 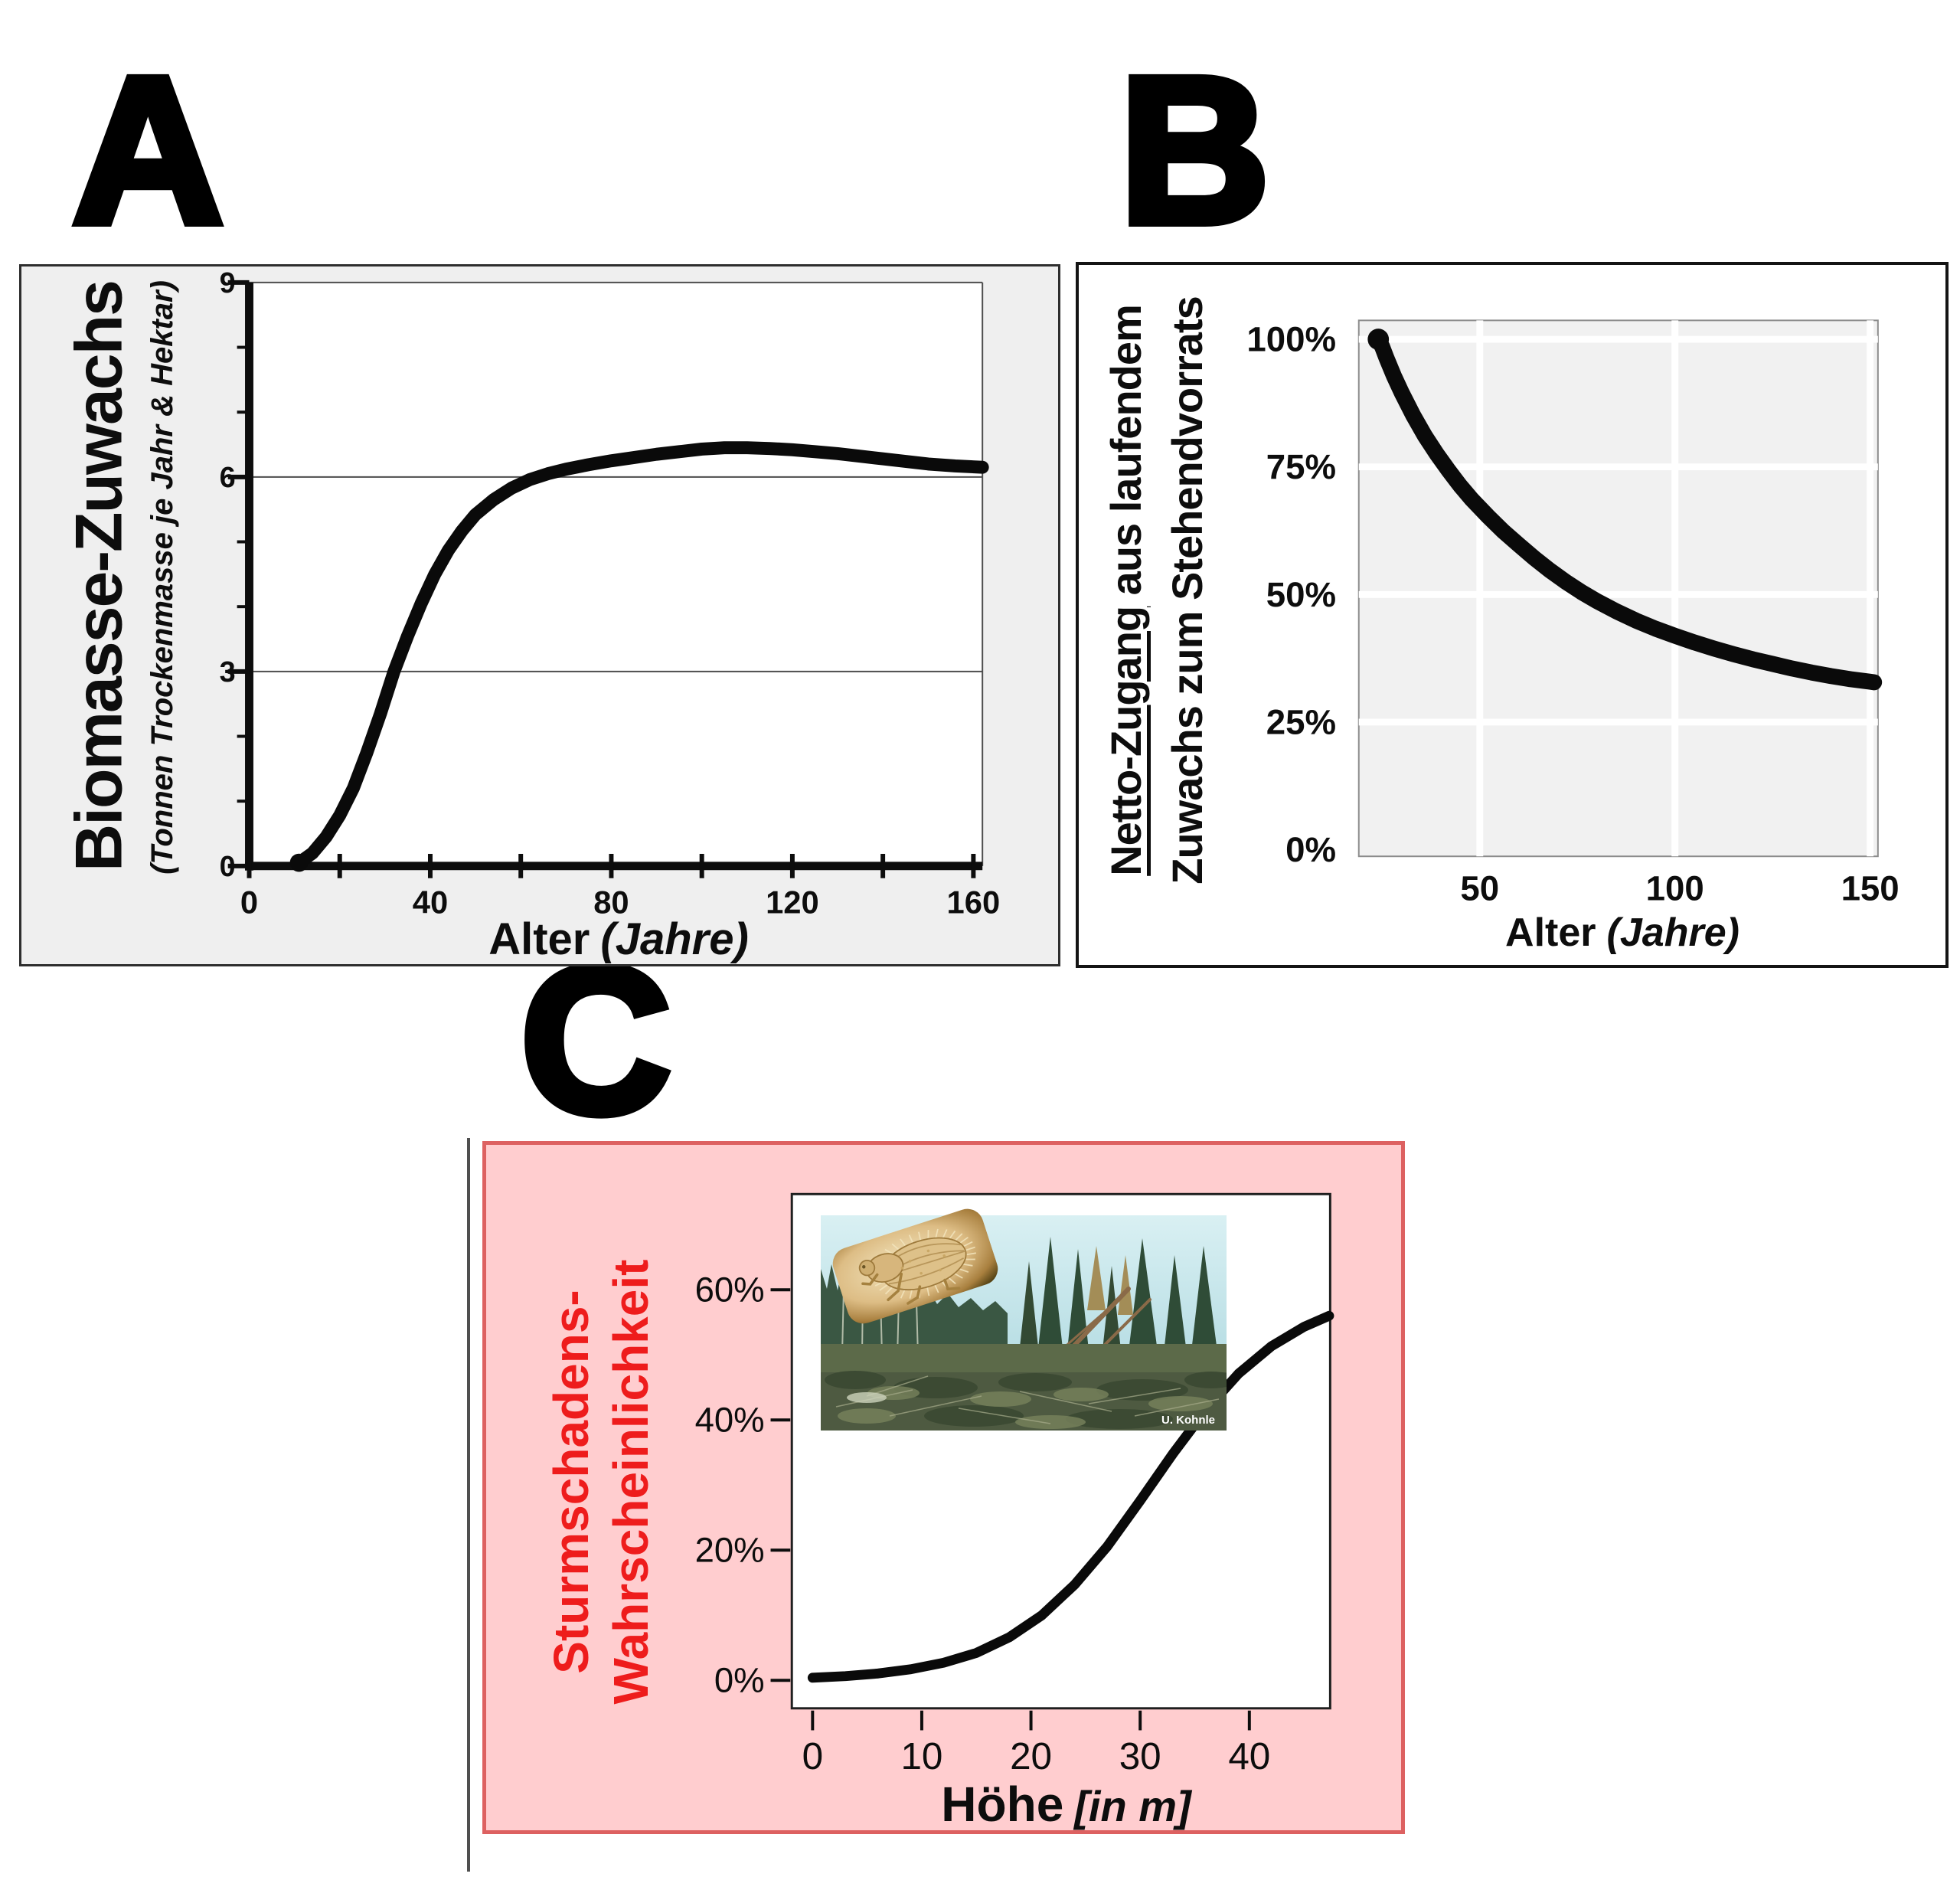 I want to click on panel-b-x-axis-title: Alter (Jahre), so click(x=1622, y=933).